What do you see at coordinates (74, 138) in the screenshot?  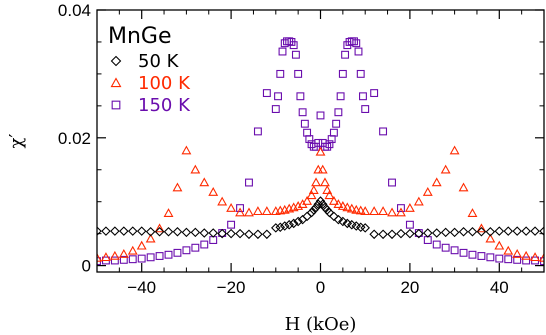 I see `y-tick-label: 0.02` at bounding box center [74, 138].